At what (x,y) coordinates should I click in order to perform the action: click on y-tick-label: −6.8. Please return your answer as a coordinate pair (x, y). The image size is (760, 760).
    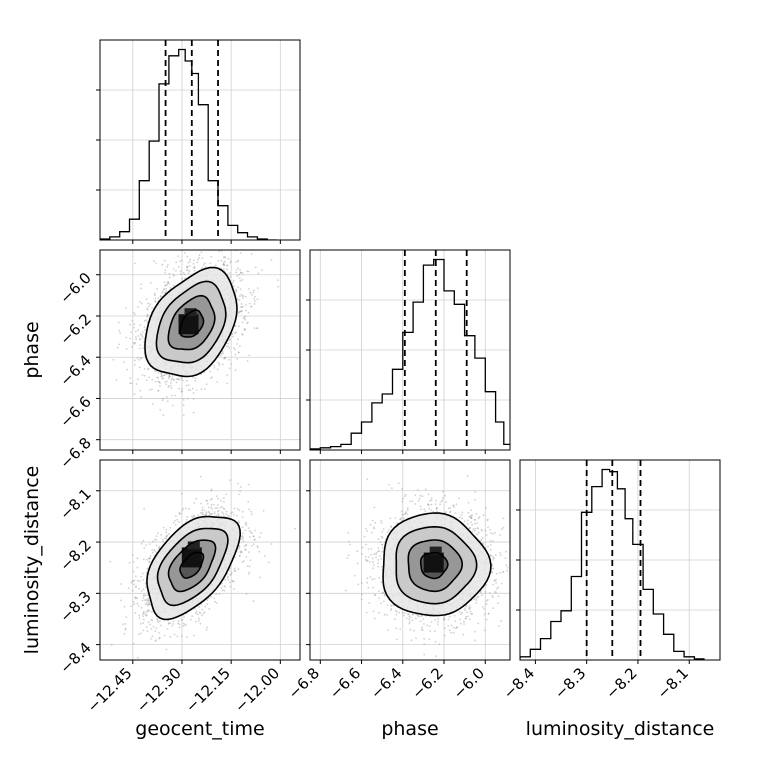
    Looking at the image, I should click on (75, 453).